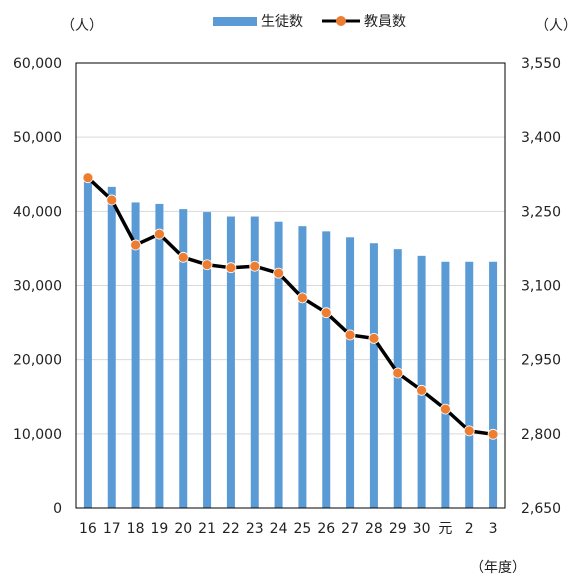  What do you see at coordinates (541, 212) in the screenshot?
I see `right-tick-label: 3,250` at bounding box center [541, 212].